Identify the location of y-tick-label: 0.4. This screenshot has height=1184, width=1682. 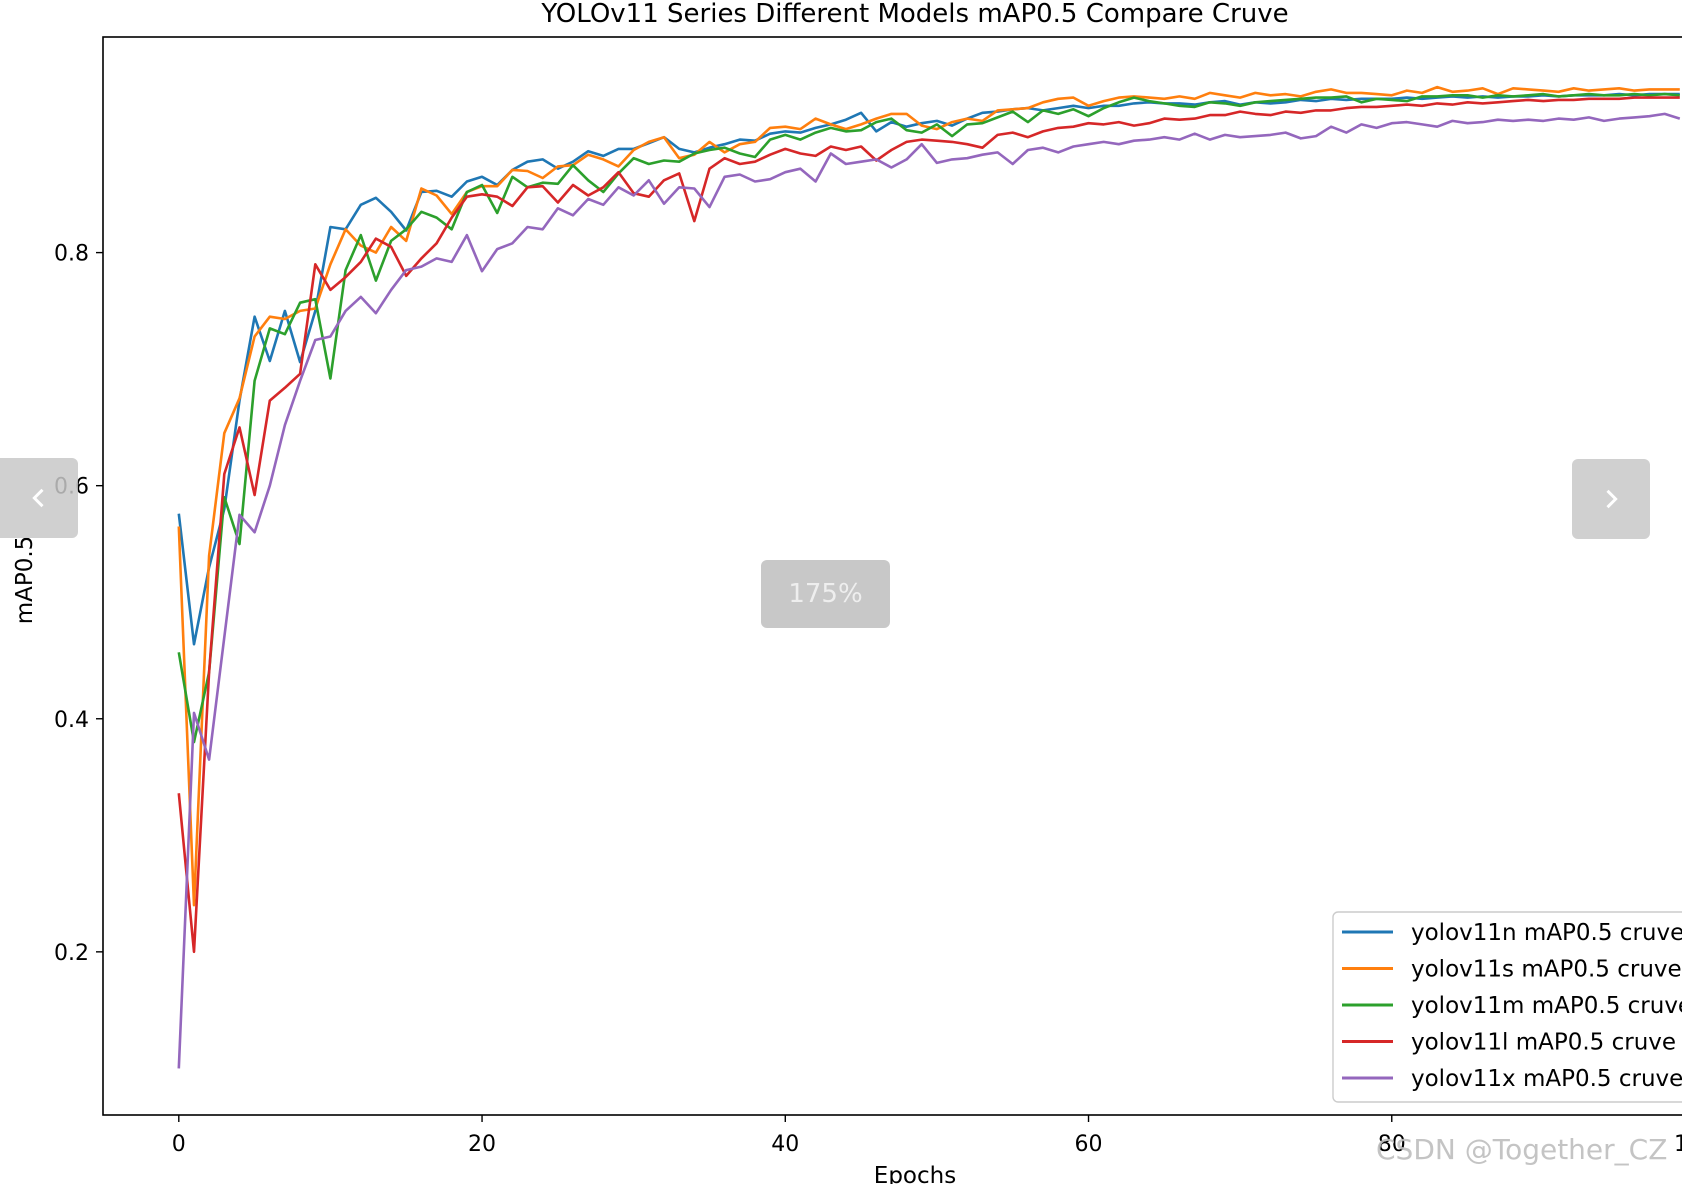
(71, 720).